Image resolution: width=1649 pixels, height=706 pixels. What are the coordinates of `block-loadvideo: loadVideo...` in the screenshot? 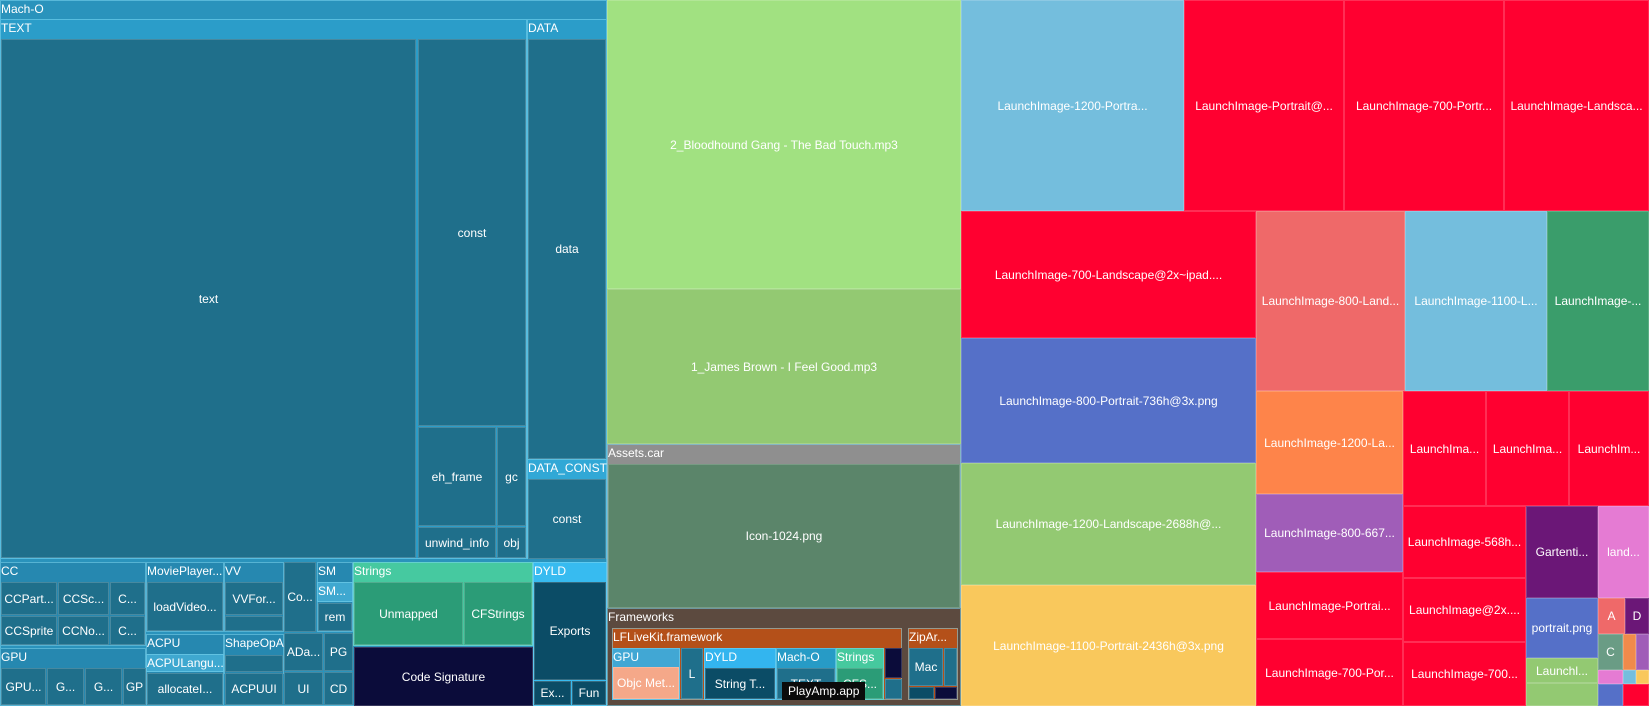 It's located at (185, 606).